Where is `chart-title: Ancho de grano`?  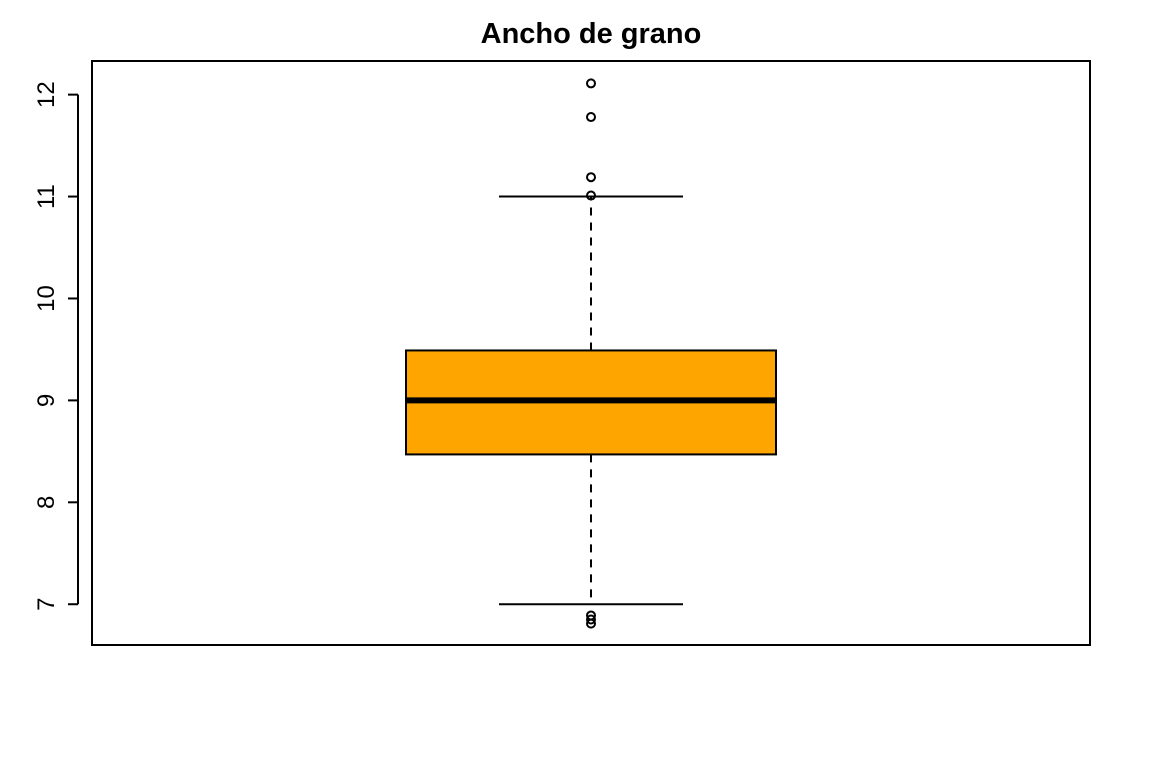
chart-title: Ancho de grano is located at coordinates (591, 34).